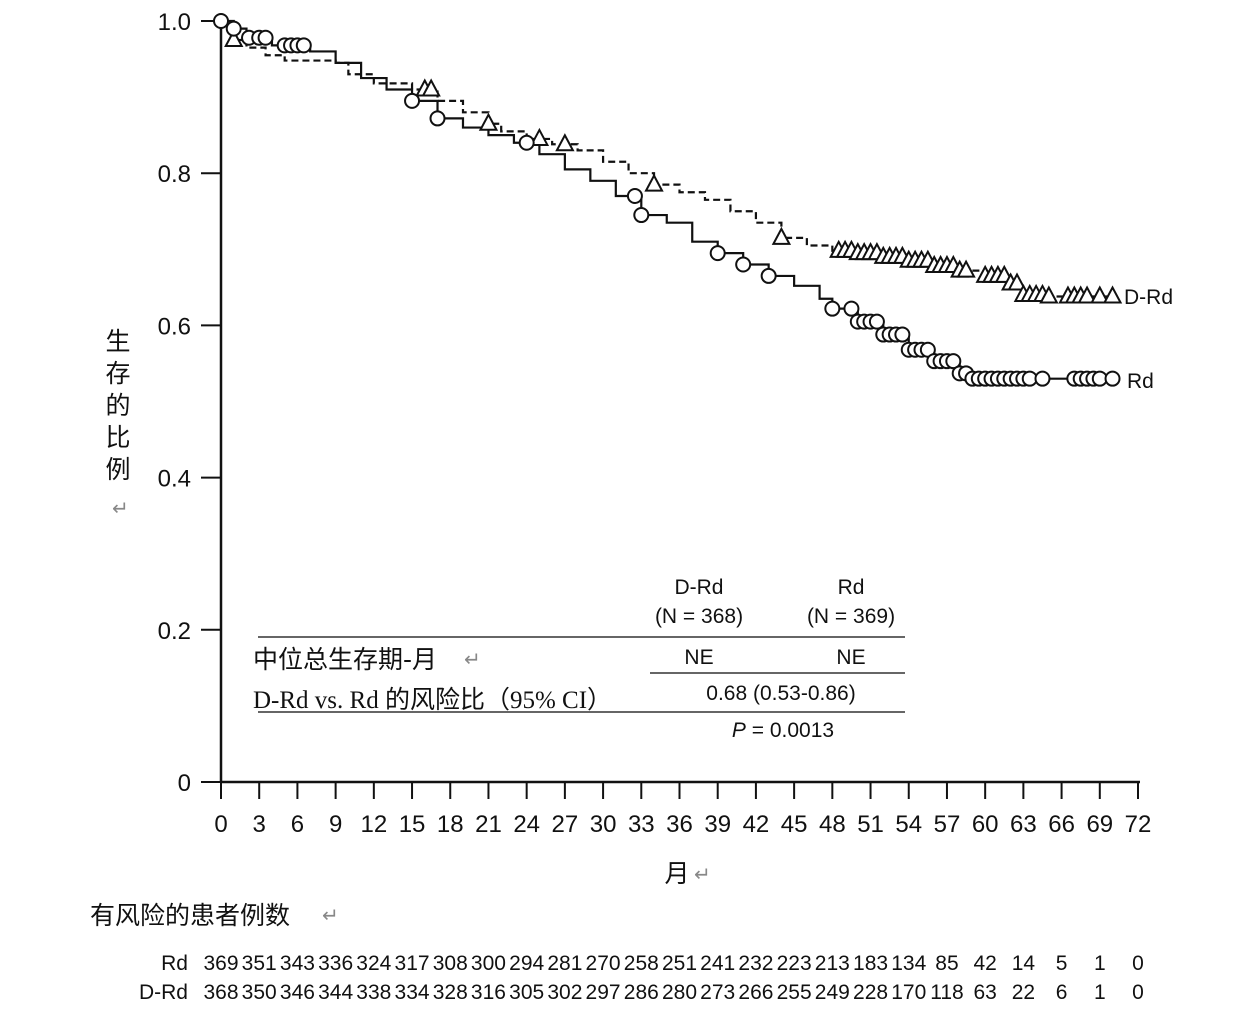 Image resolution: width=1255 pixels, height=1025 pixels. What do you see at coordinates (297, 824) in the screenshot?
I see `x-tick-label: 6` at bounding box center [297, 824].